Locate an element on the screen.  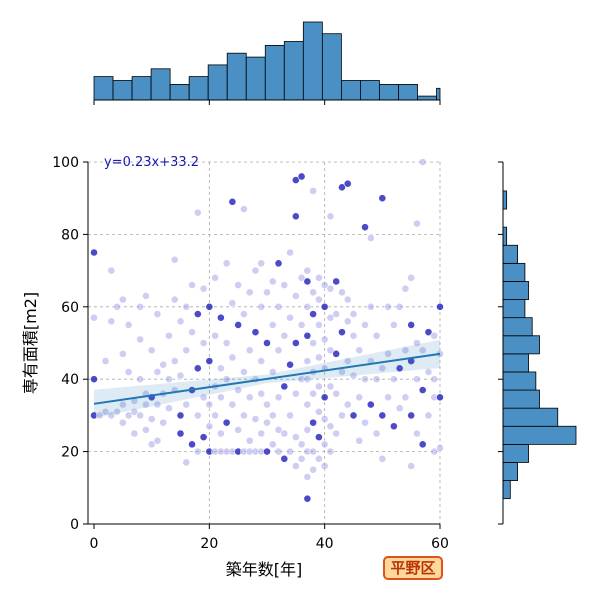
y-tick-label: 20 is located at coordinates (70, 453).